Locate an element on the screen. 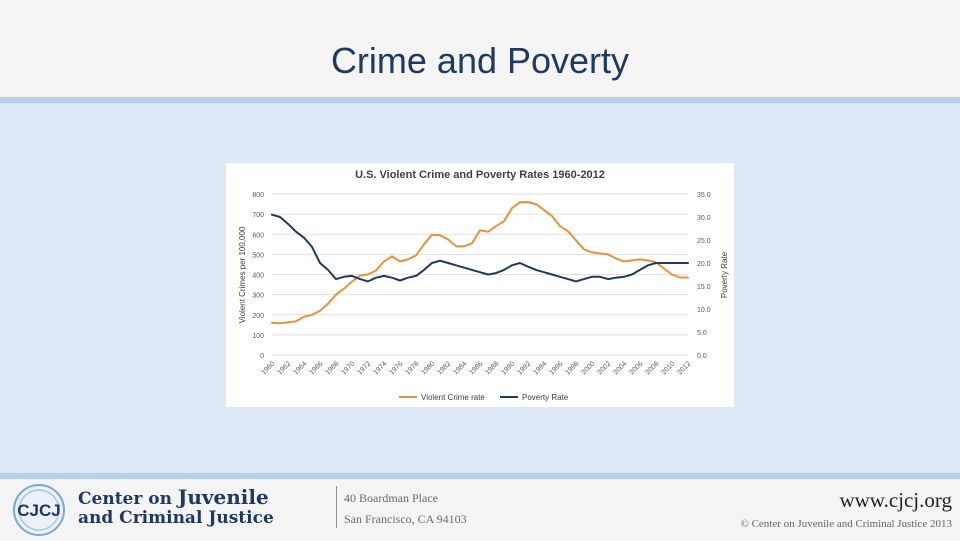 This screenshot has width=960, height=541. logo-wordmark: Center on Juvenile and Criminal Justice is located at coordinates (176, 506).